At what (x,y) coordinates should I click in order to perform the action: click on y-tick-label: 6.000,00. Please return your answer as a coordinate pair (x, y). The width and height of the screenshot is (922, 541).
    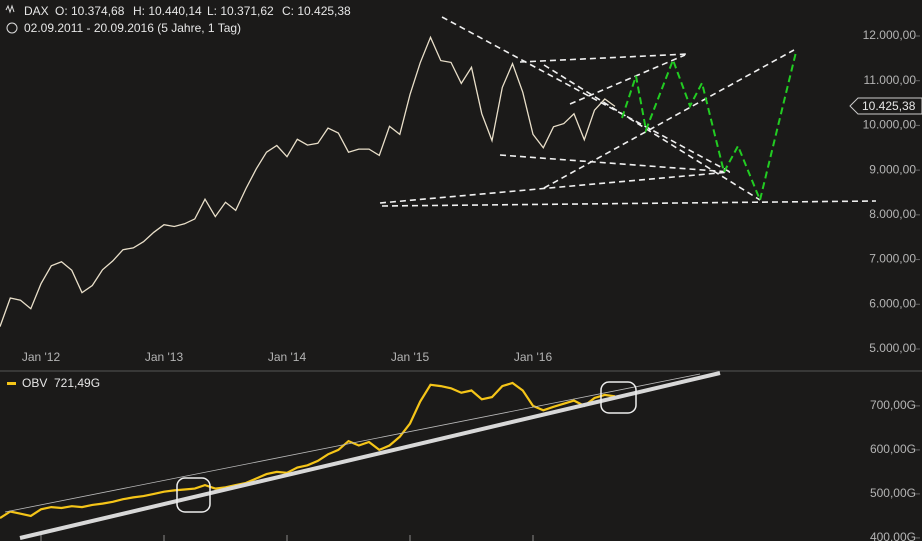
    Looking at the image, I should click on (892, 303).